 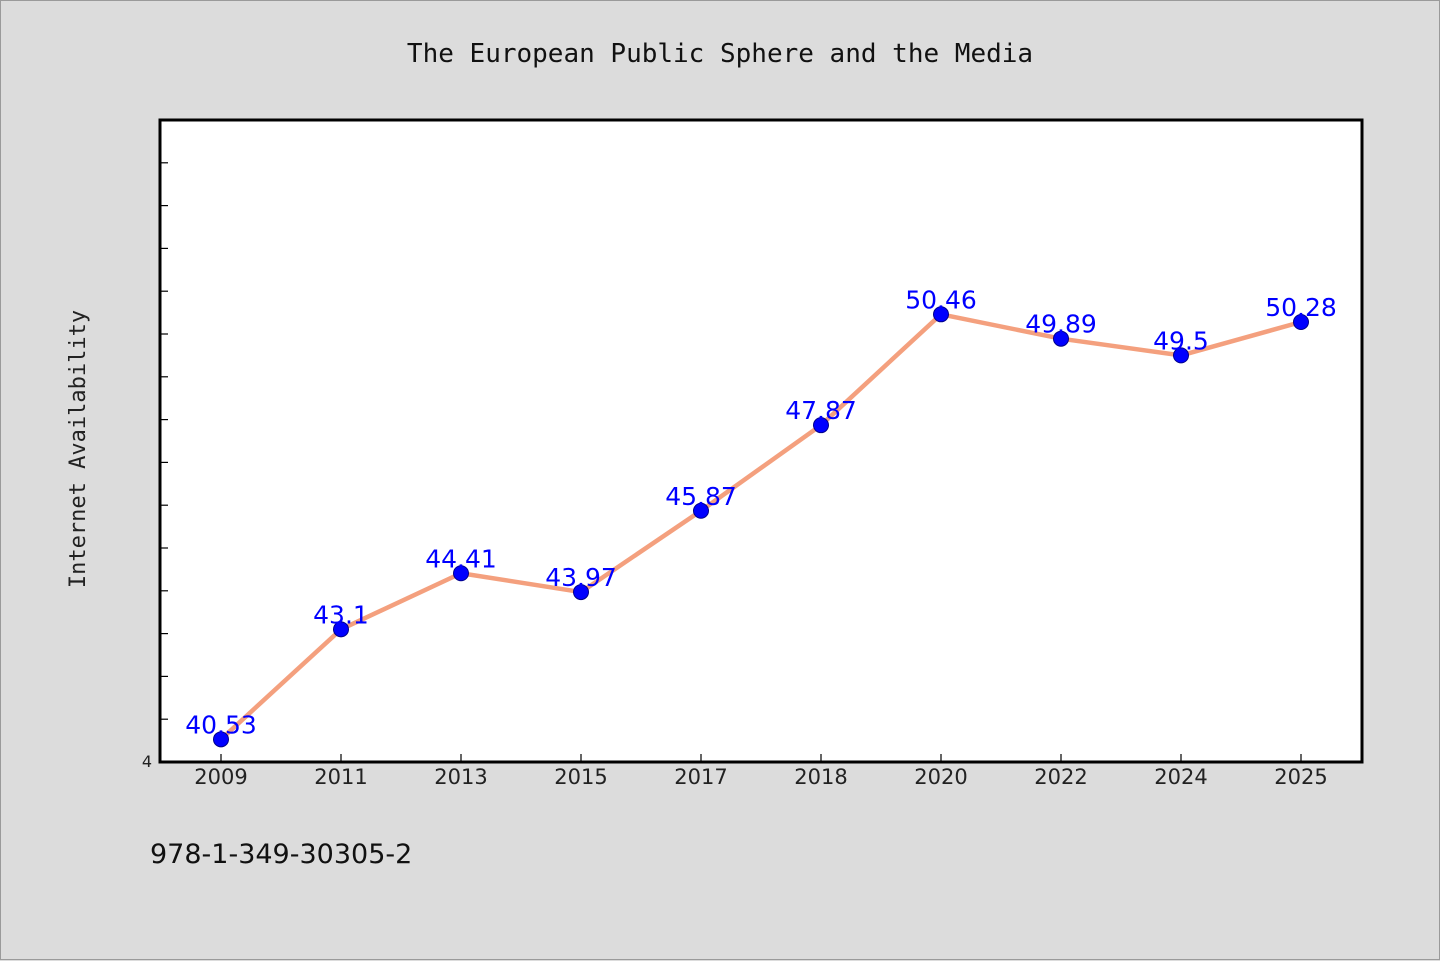 I want to click on y-tick-label: 4, so click(x=147, y=761).